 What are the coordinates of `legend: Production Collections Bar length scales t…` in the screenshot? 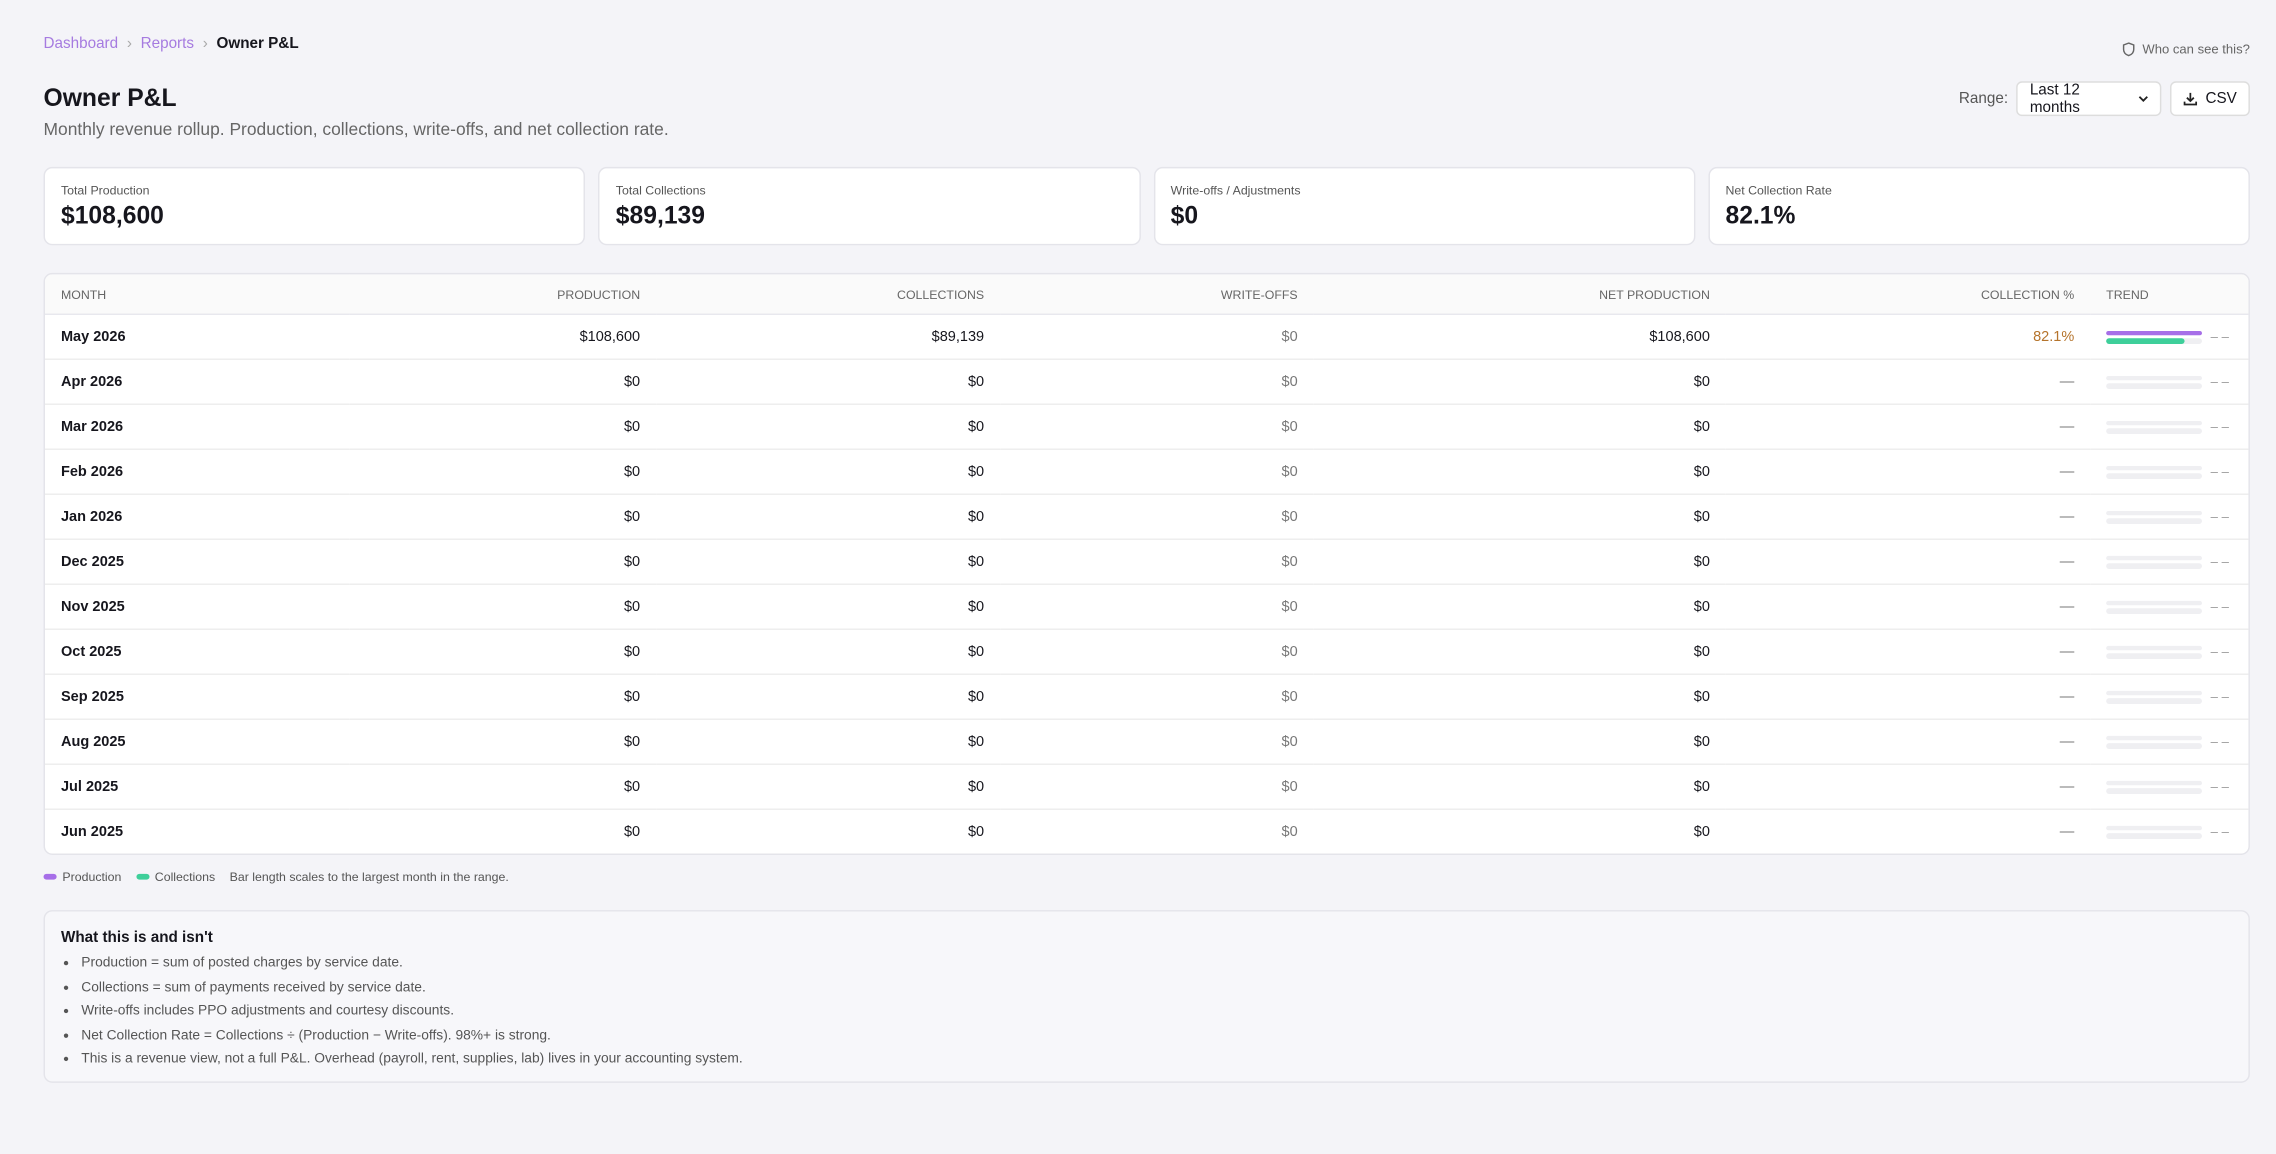 It's located at (276, 876).